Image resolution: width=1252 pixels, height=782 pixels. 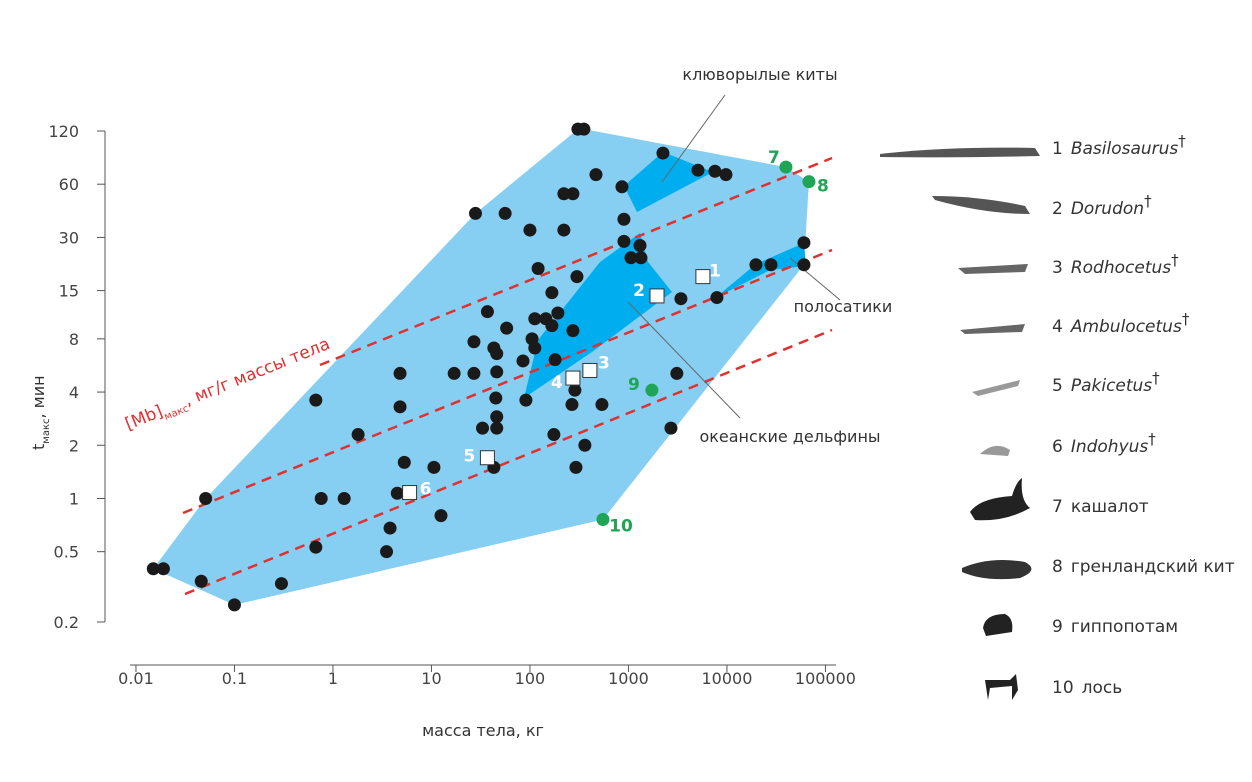 I want to click on y-label-rest: , мин, so click(x=38, y=396).